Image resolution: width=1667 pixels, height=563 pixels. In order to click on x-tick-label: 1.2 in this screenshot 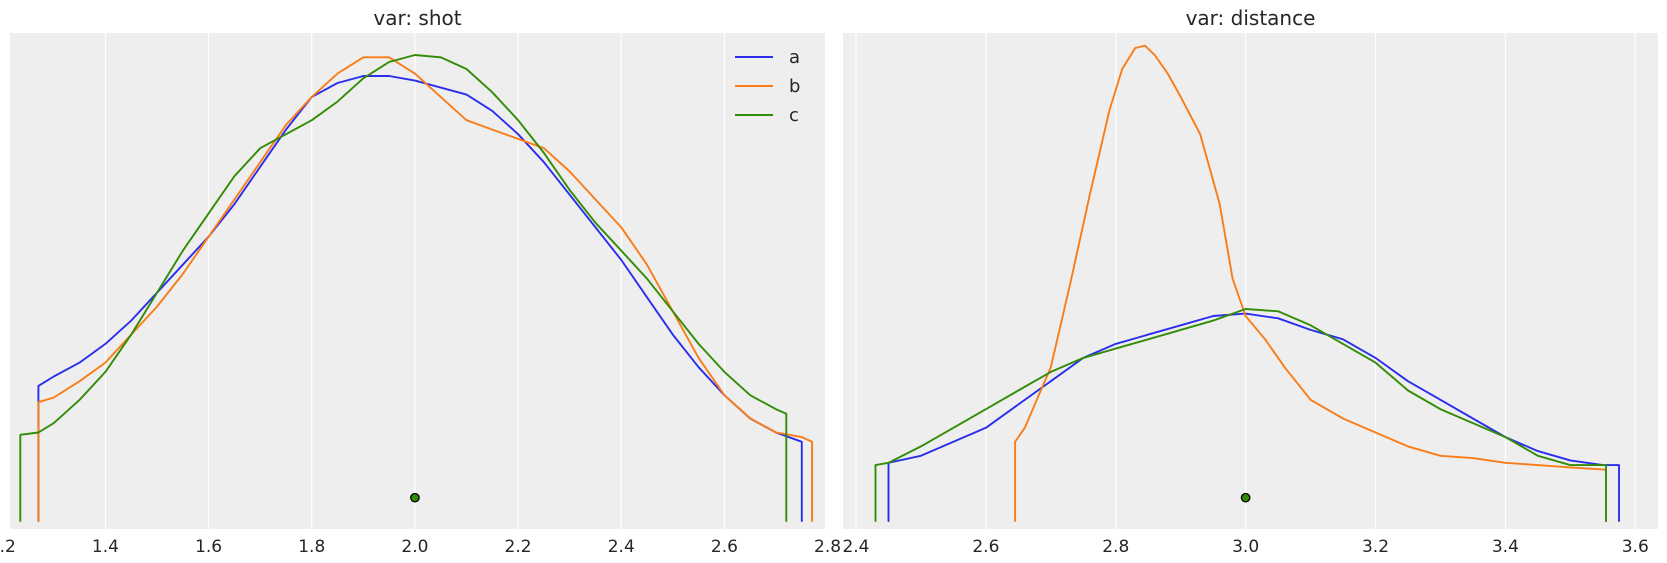, I will do `click(8, 547)`.